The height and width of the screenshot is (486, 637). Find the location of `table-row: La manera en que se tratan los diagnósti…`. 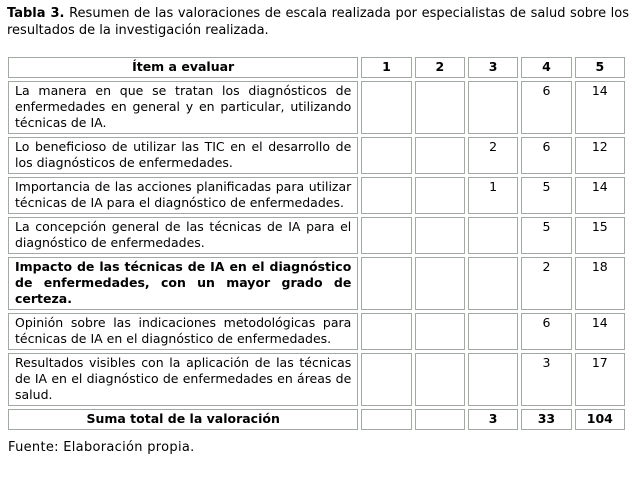

table-row: La manera en que se tratan los diagnósti… is located at coordinates (316, 107).